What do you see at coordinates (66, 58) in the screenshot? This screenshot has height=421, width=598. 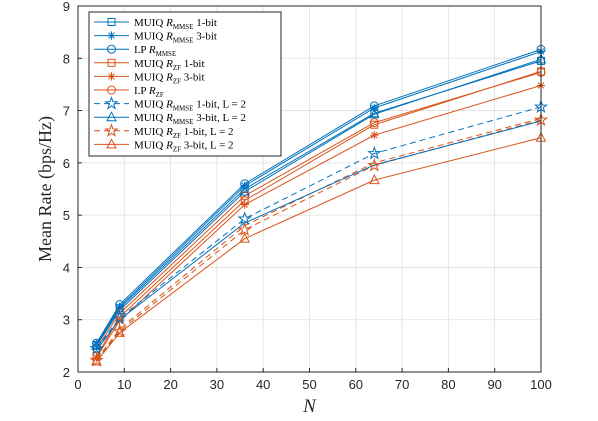 I see `y-tick-label: 8` at bounding box center [66, 58].